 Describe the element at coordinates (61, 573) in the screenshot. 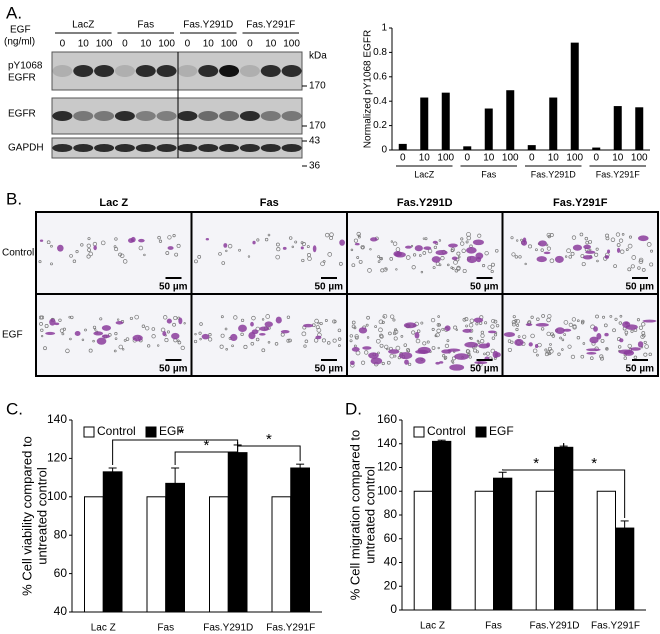

I see `y-tick-label: 60` at that location.